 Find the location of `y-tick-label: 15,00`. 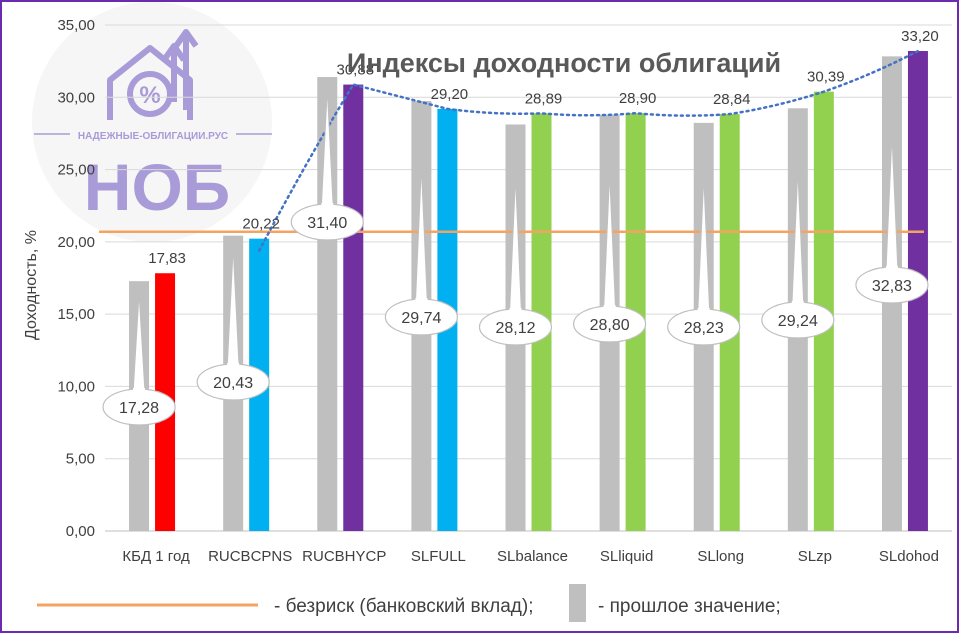

y-tick-label: 15,00 is located at coordinates (76, 314).